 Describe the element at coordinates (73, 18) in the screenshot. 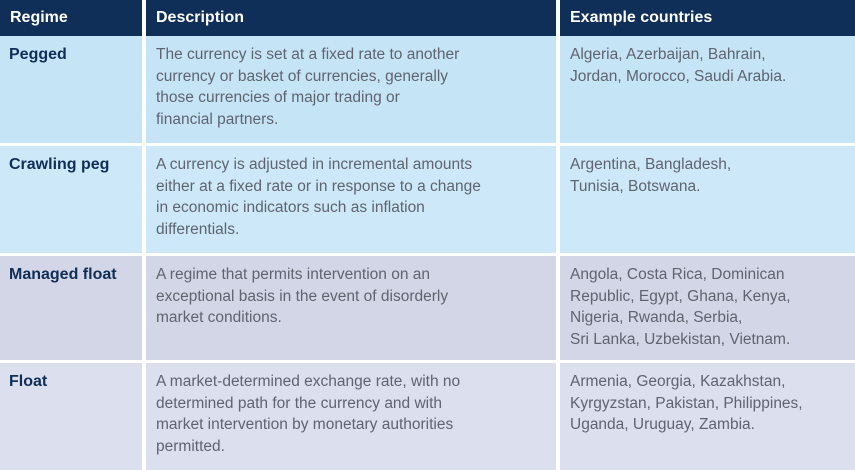

I see `header-regime: Regime` at that location.